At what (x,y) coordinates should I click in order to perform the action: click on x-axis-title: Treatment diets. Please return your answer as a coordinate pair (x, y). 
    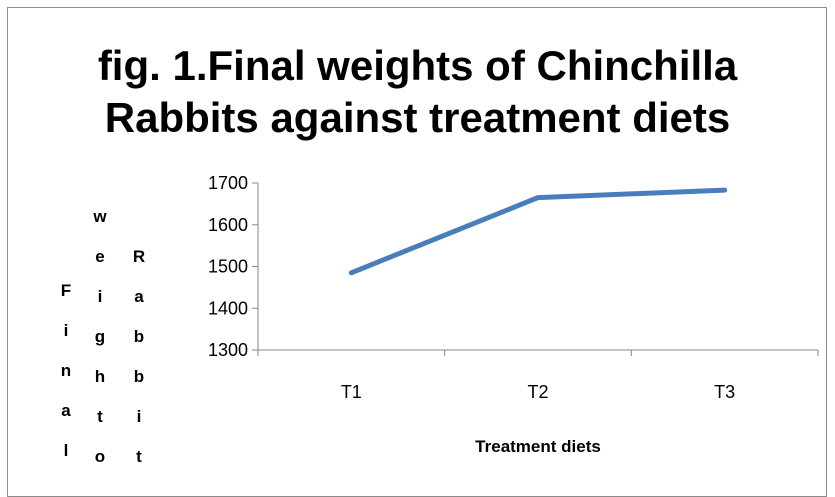
    Looking at the image, I should click on (538, 446).